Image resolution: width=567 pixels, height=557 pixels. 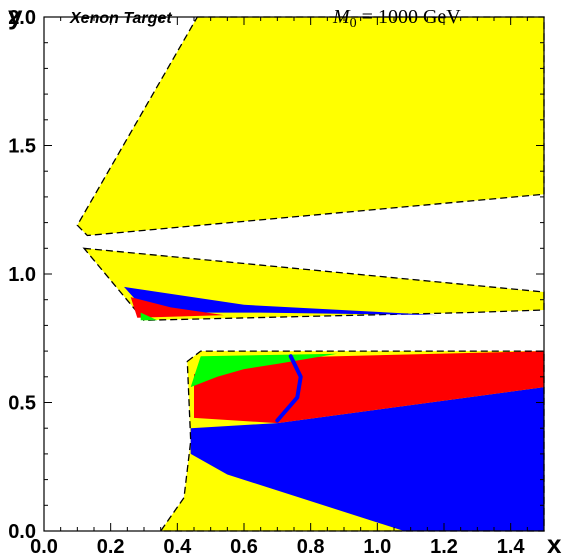 What do you see at coordinates (177, 546) in the screenshot?
I see `x-tick-label: 0.4` at bounding box center [177, 546].